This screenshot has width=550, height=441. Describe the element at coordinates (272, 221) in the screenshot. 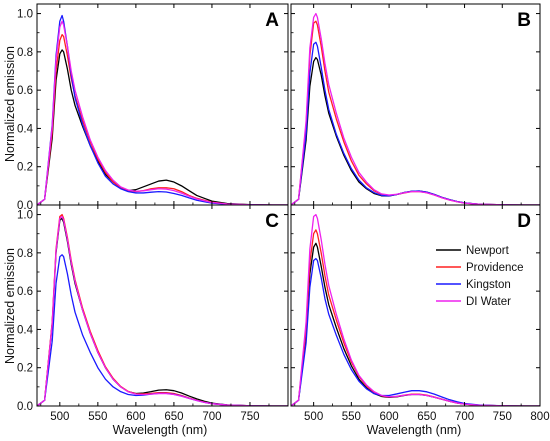

I see `panel-letter: C` at that location.